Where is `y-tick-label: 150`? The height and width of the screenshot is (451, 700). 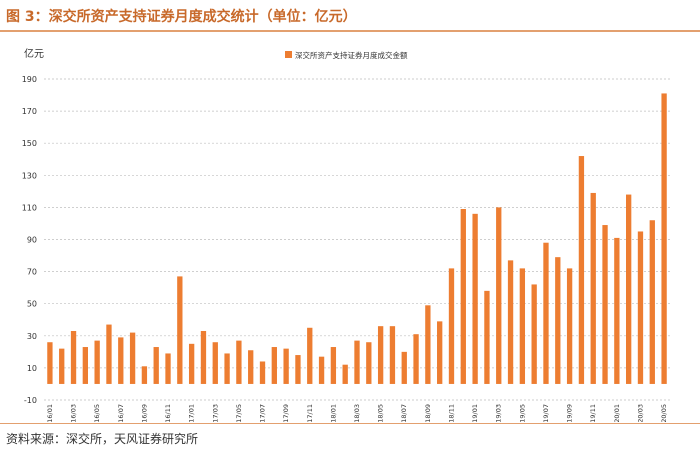
y-tick-label: 150 is located at coordinates (29, 143).